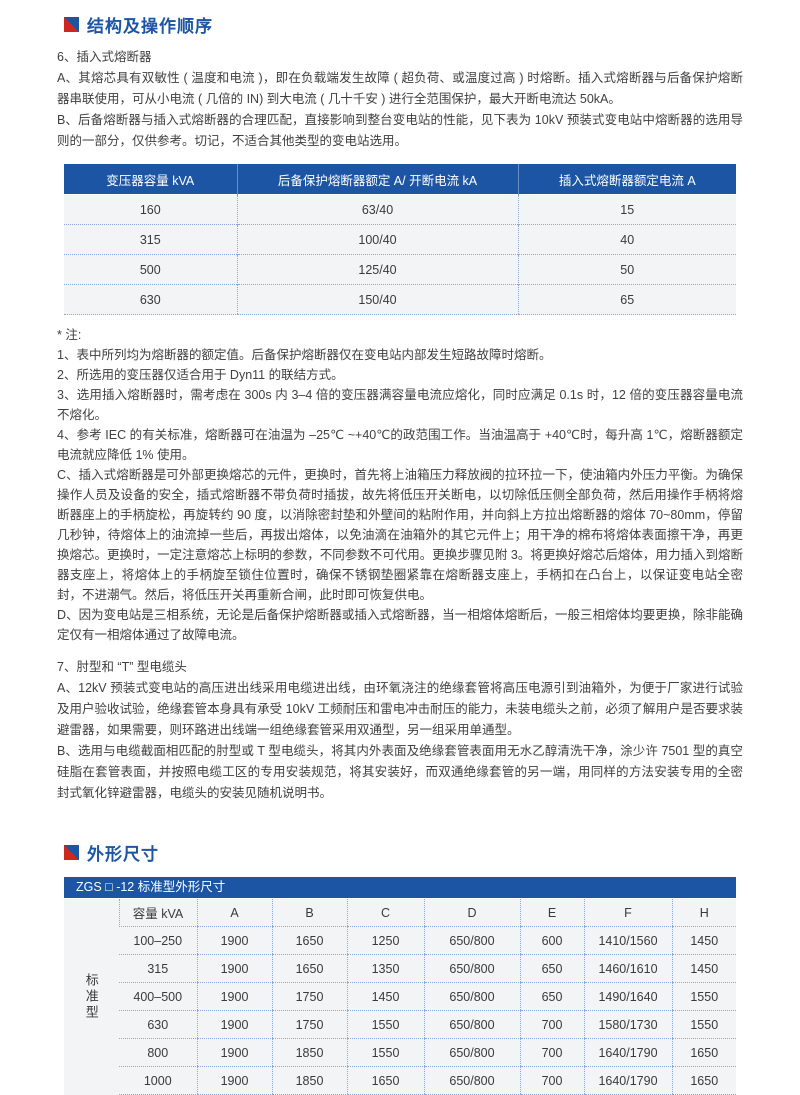 This screenshot has height=1095, width=800. Describe the element at coordinates (400, 887) in the screenshot. I see `dimension-table-title: ZGS □ -12 标准型外形尺寸` at that location.